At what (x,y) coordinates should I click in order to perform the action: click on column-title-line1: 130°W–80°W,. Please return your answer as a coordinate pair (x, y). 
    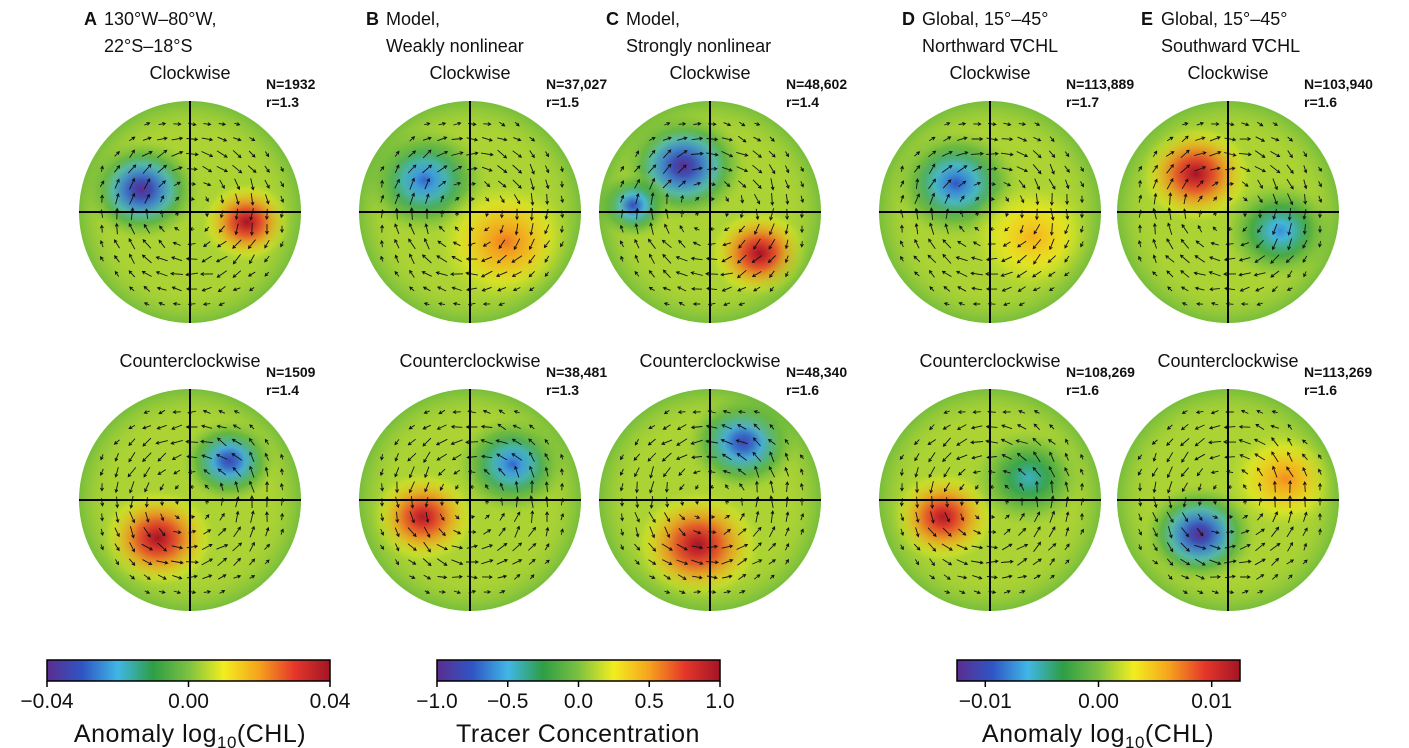
    Looking at the image, I should click on (160, 19).